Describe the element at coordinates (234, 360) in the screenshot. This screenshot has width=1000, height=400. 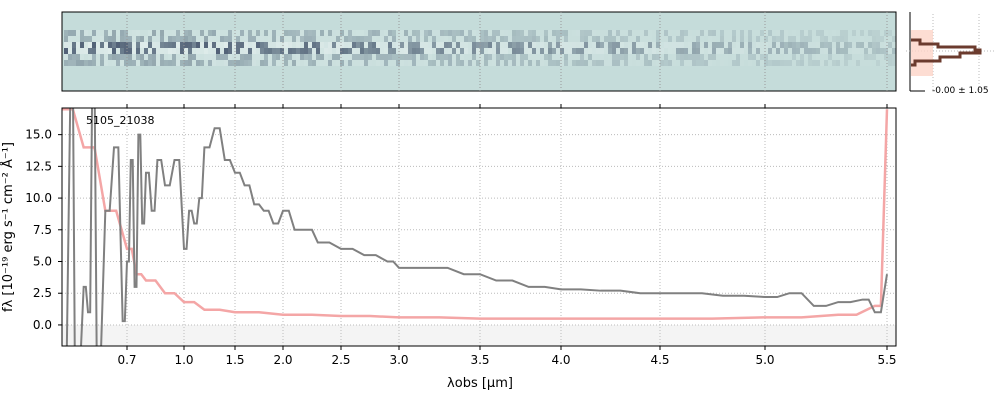
I see `x-tick-label: 1.5` at that location.